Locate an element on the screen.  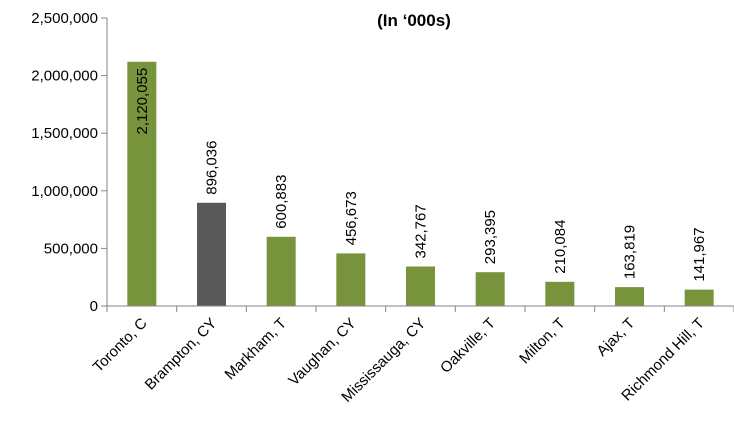
y-tick-label: 1,500,000 is located at coordinates (64, 133).